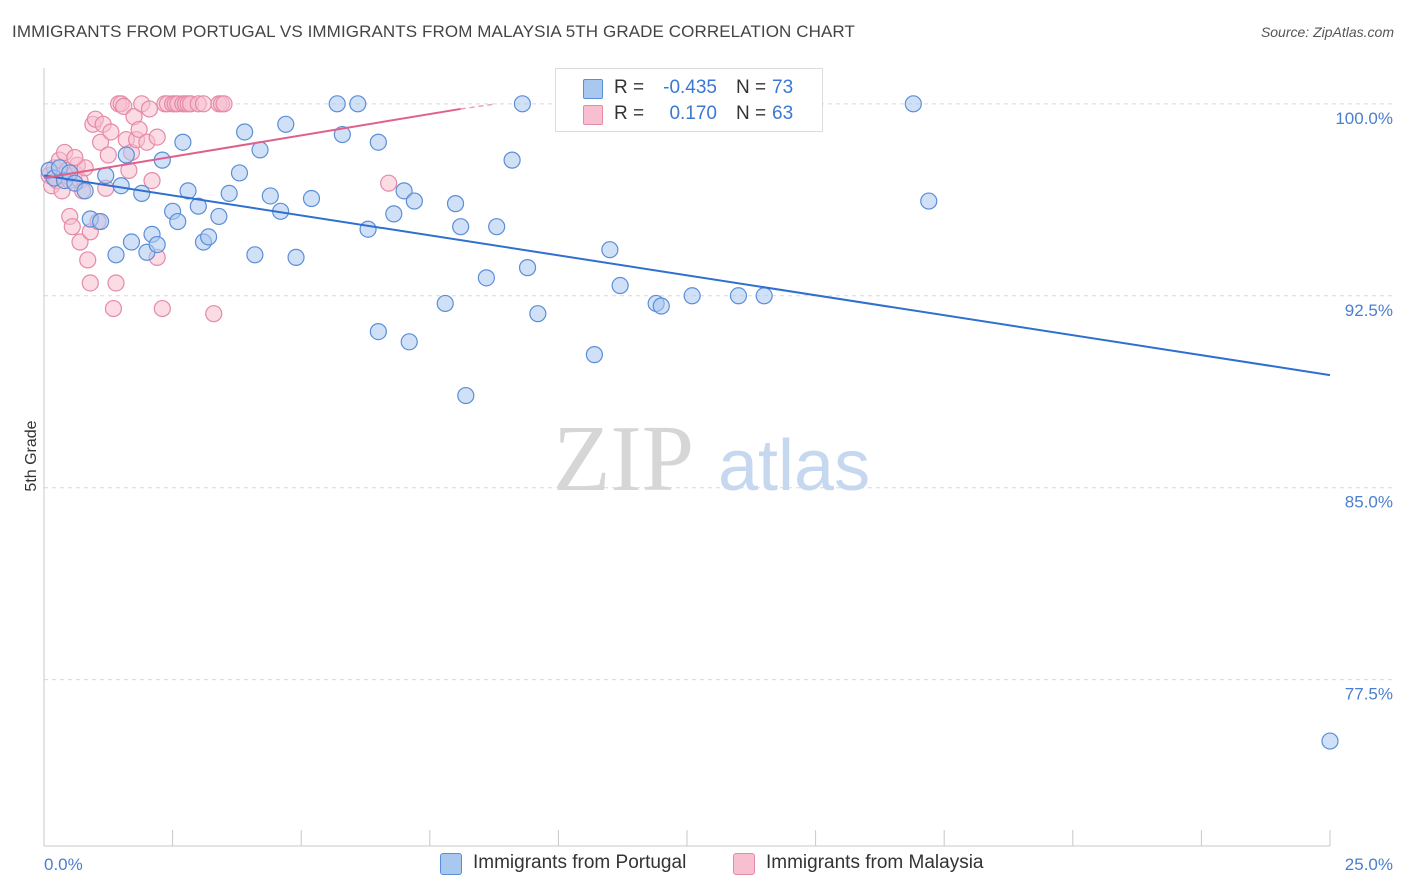  What do you see at coordinates (687, 838) in the screenshot?
I see `x-ticks` at bounding box center [687, 838].